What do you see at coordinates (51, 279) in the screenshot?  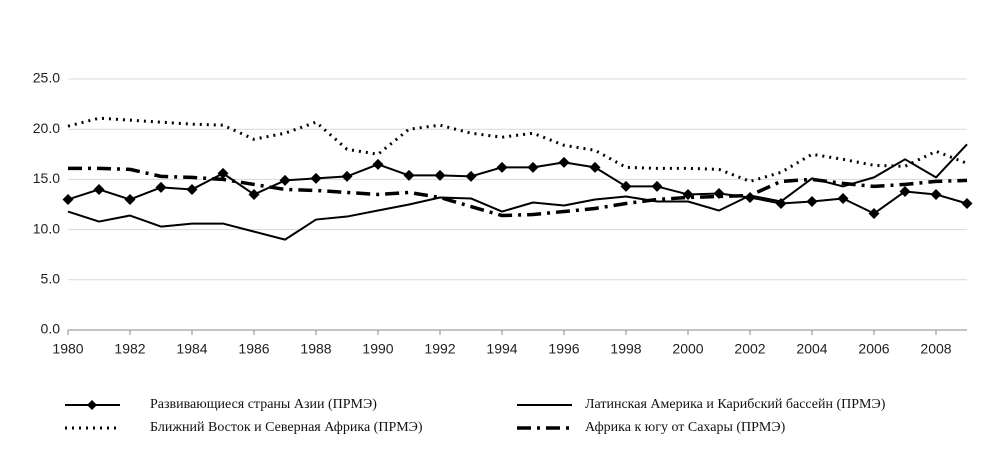 I see `y-tick-label: 5.0` at bounding box center [51, 279].